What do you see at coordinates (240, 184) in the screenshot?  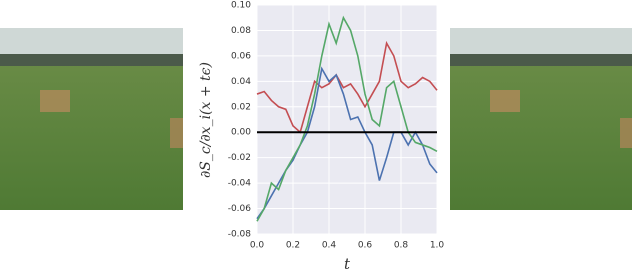 I see `y-tick-label: -0.04` at bounding box center [240, 184].